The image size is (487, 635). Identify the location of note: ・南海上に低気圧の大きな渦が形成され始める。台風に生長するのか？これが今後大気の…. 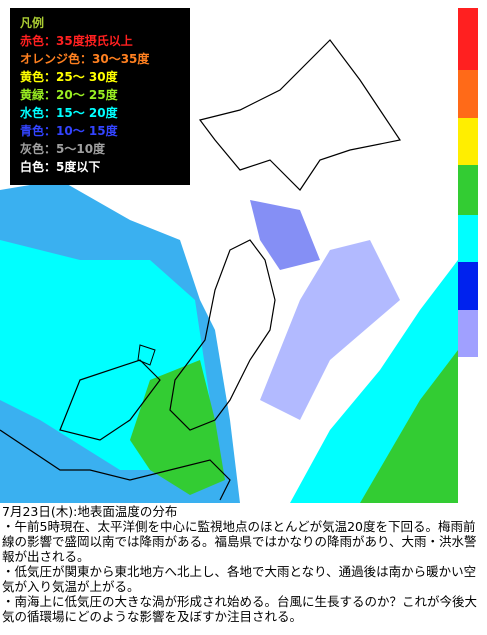
(240, 609).